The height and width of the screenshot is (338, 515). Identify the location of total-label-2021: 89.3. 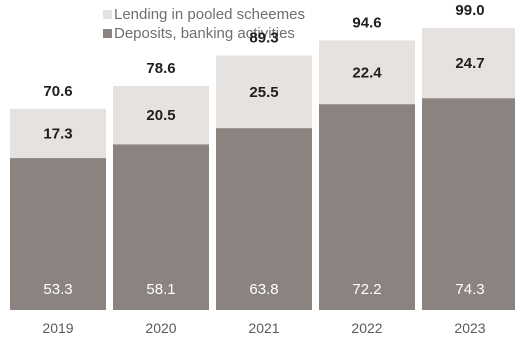
(263, 37).